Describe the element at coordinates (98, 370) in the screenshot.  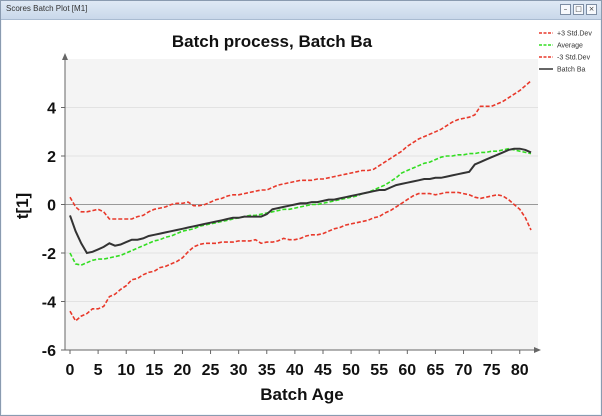
I see `x-tick-label: 5` at that location.